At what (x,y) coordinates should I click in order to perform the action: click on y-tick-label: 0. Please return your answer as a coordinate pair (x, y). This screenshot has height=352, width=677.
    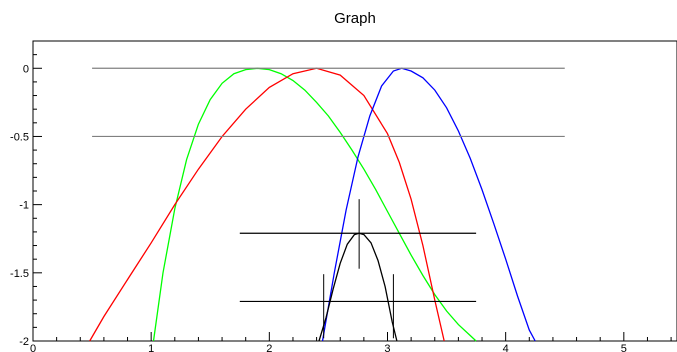
    Looking at the image, I should click on (26, 69).